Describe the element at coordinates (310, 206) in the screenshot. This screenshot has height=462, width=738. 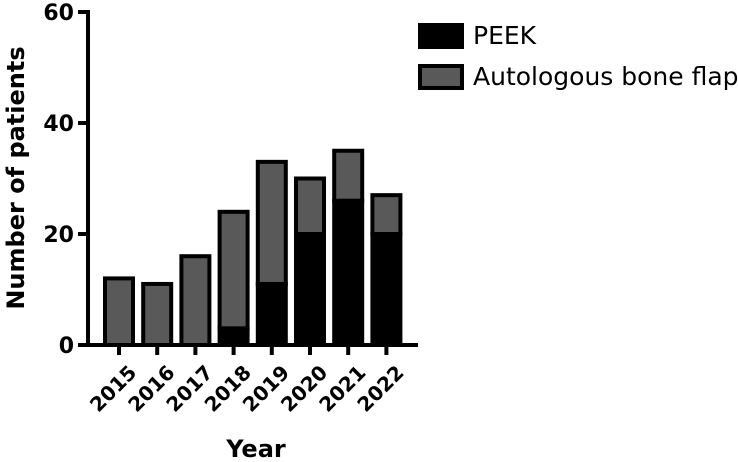
I see `bar-autologous-2020` at that location.